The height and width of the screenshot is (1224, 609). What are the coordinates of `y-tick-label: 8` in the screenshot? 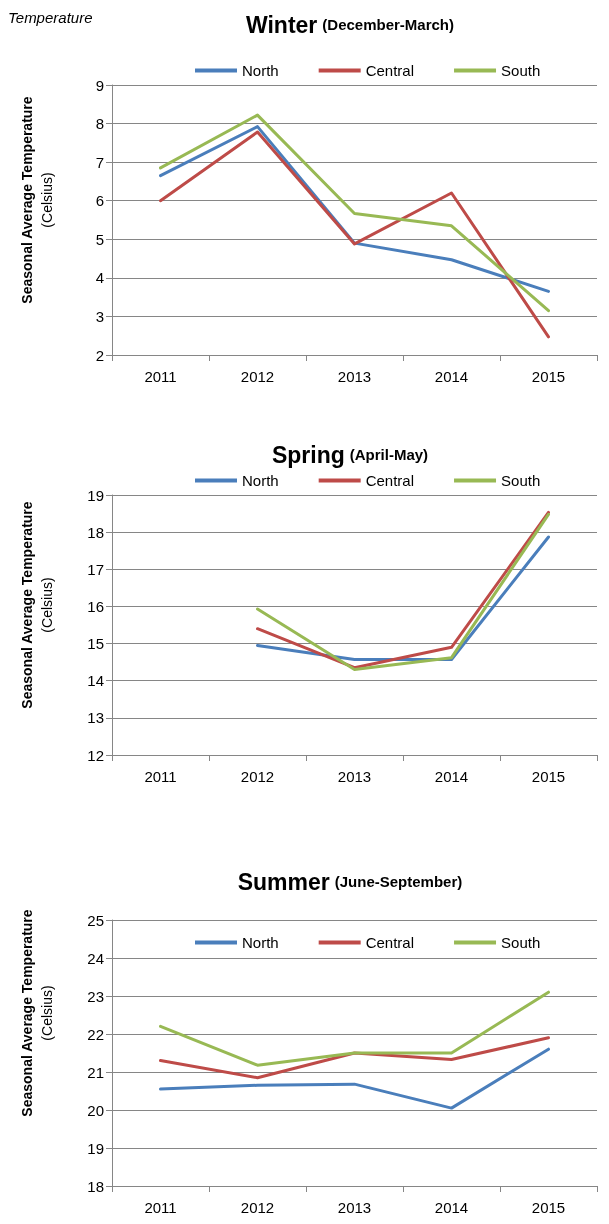 It's located at (99, 124).